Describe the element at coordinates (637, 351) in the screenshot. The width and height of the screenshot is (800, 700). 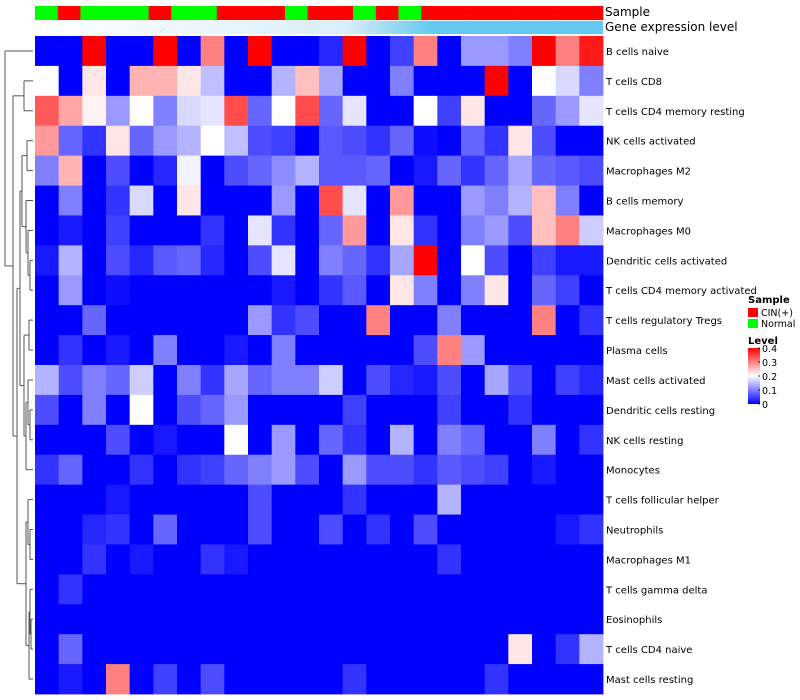
I see `row-label: Plasma cells` at that location.